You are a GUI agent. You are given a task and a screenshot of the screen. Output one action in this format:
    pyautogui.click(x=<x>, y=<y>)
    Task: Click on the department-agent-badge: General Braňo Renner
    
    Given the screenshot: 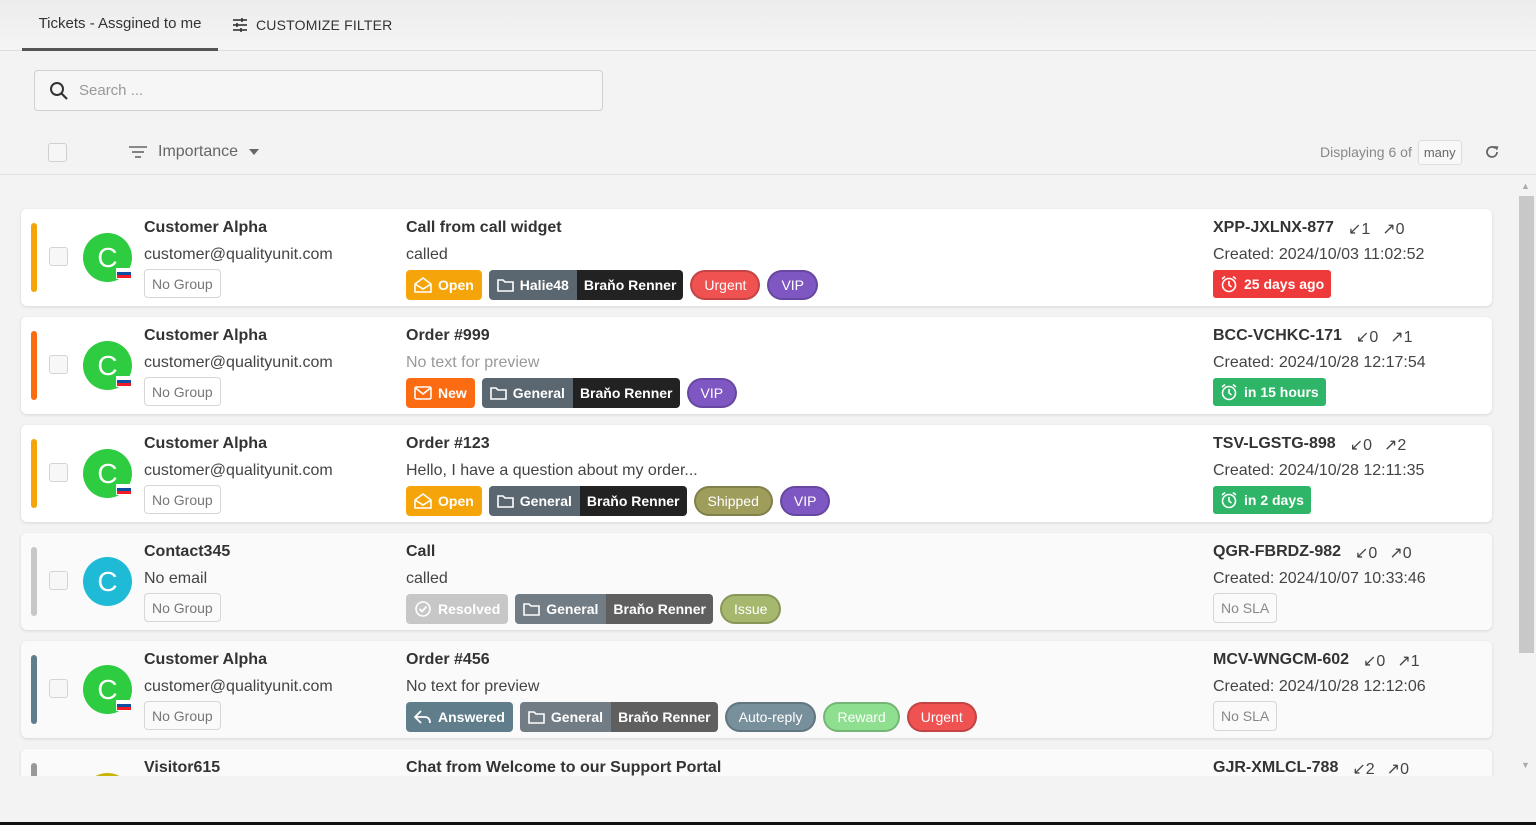 What is the action you would take?
    pyautogui.click(x=614, y=608)
    